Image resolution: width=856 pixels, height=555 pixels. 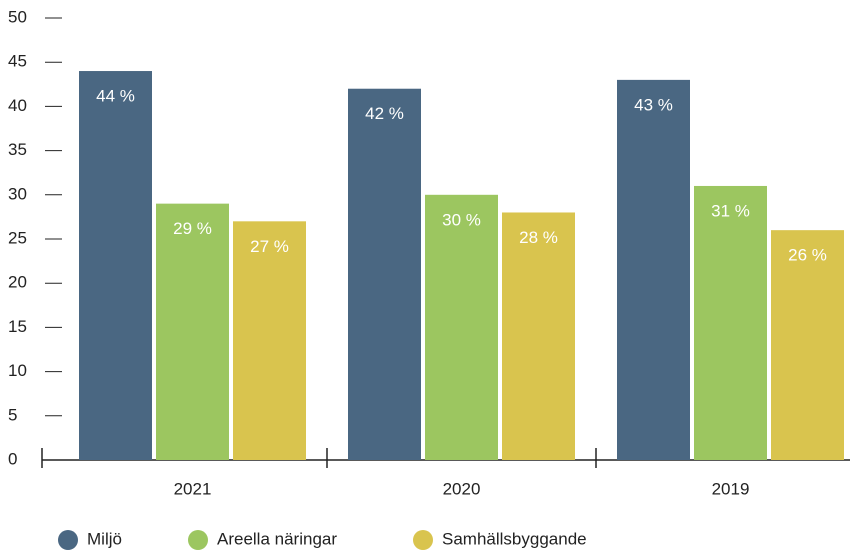 I want to click on y-tick-label: 0, so click(x=12, y=458).